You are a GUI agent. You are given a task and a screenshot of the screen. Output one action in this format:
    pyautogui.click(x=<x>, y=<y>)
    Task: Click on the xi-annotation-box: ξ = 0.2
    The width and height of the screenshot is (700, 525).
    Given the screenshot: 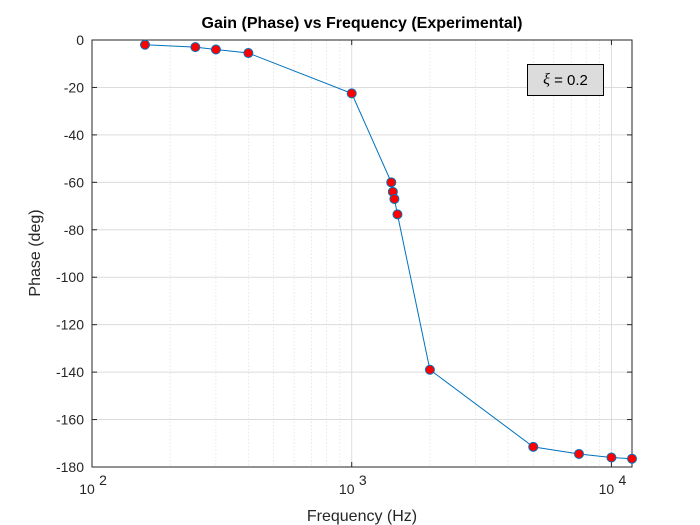 What is the action you would take?
    pyautogui.click(x=565, y=80)
    